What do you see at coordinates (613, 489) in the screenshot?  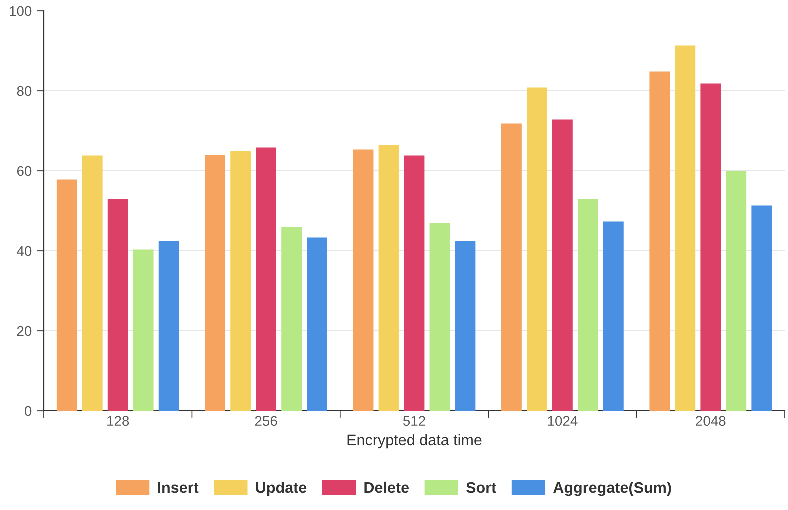 I see `legend-label: Aggregate(Sum)` at bounding box center [613, 489].